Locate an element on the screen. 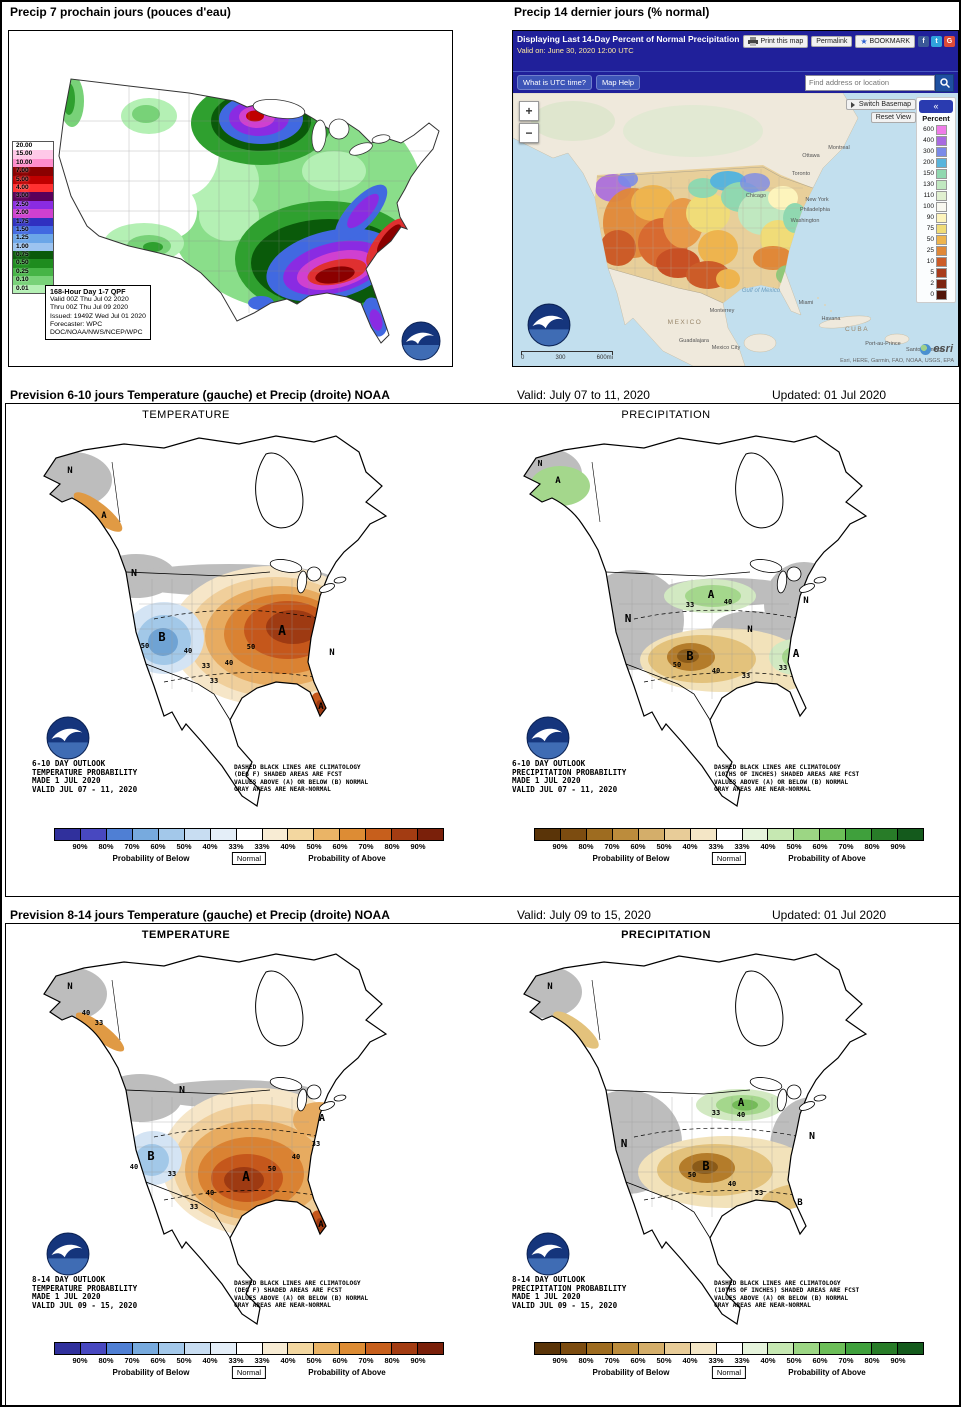 This screenshot has height=1407, width=961. outlook-814-valid: Valid: July 09 to 15, 2020 is located at coordinates (584, 915).